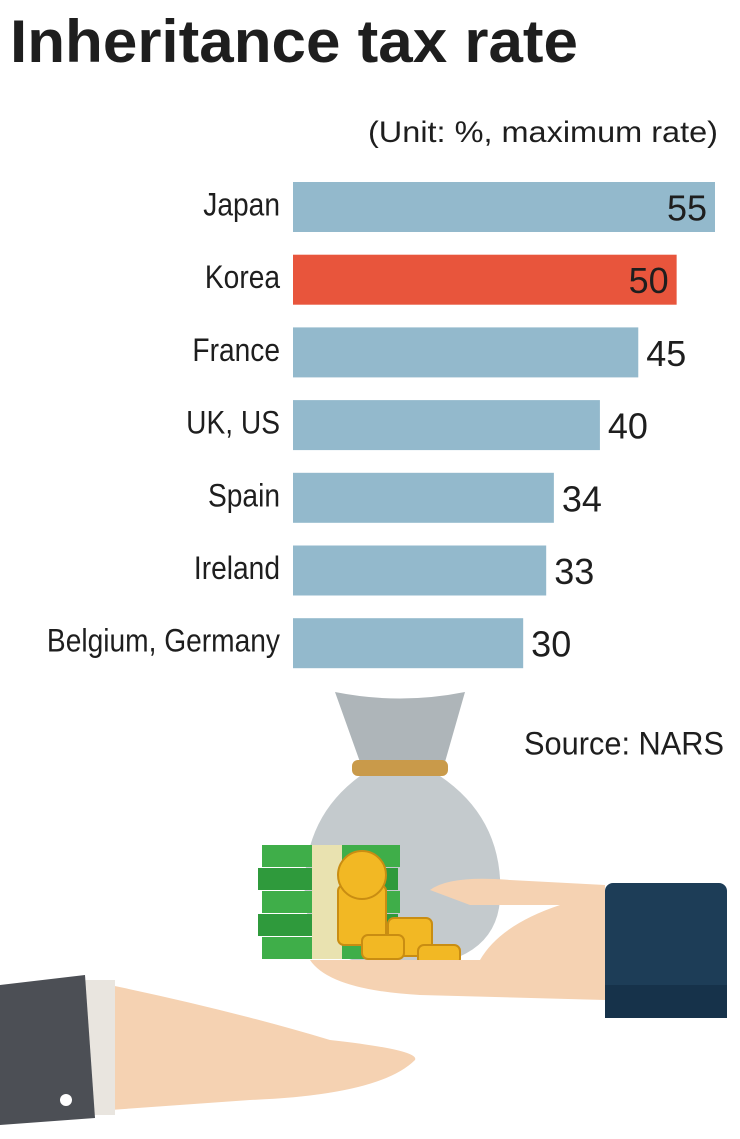 The height and width of the screenshot is (1139, 740). What do you see at coordinates (666, 353) in the screenshot?
I see `value-label: 45` at bounding box center [666, 353].